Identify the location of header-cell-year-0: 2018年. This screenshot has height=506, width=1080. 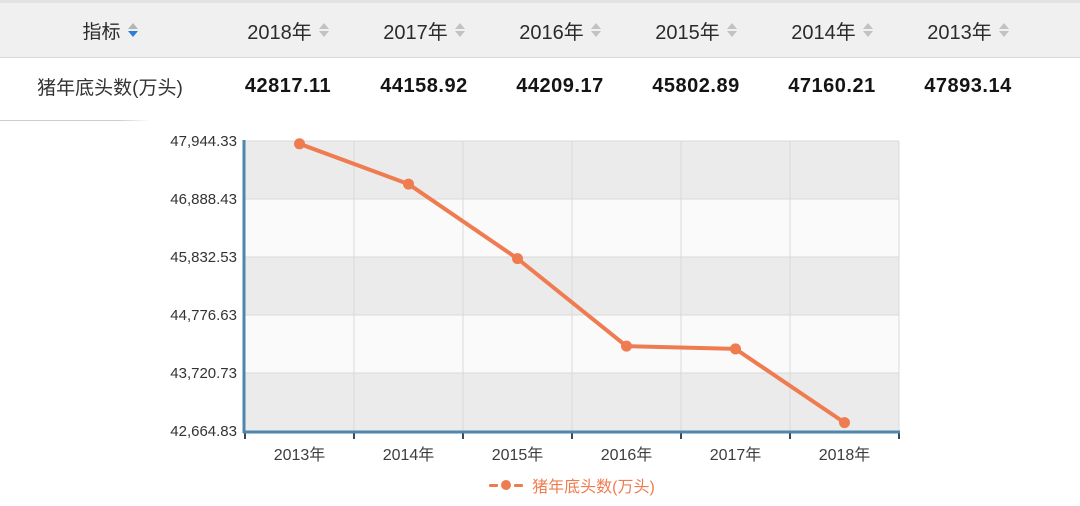
(288, 30).